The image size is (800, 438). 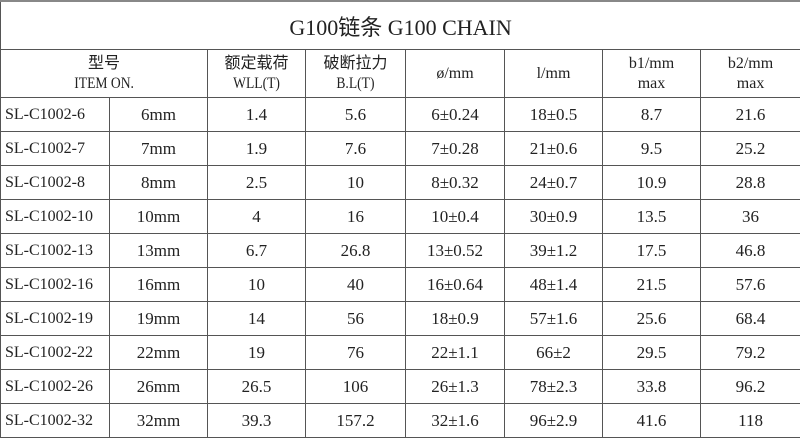 What do you see at coordinates (455, 421) in the screenshot?
I see `cell-dia: 32±1.6` at bounding box center [455, 421].